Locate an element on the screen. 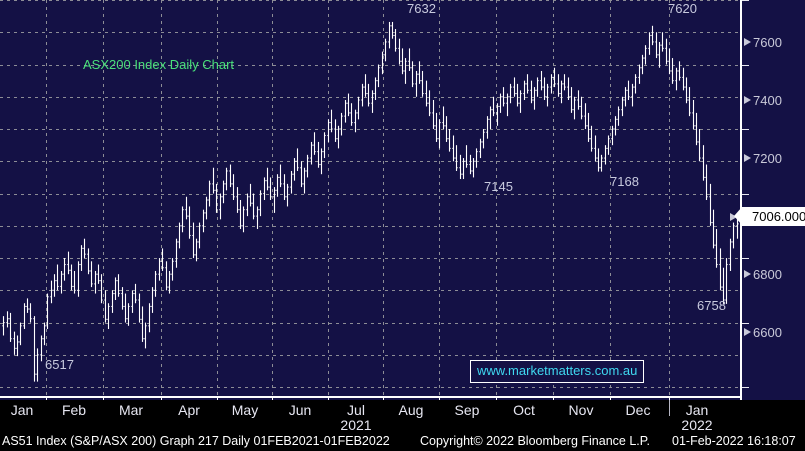 Image resolution: width=805 pixels, height=451 pixels. annotation-low-7145: 7145 is located at coordinates (498, 186).